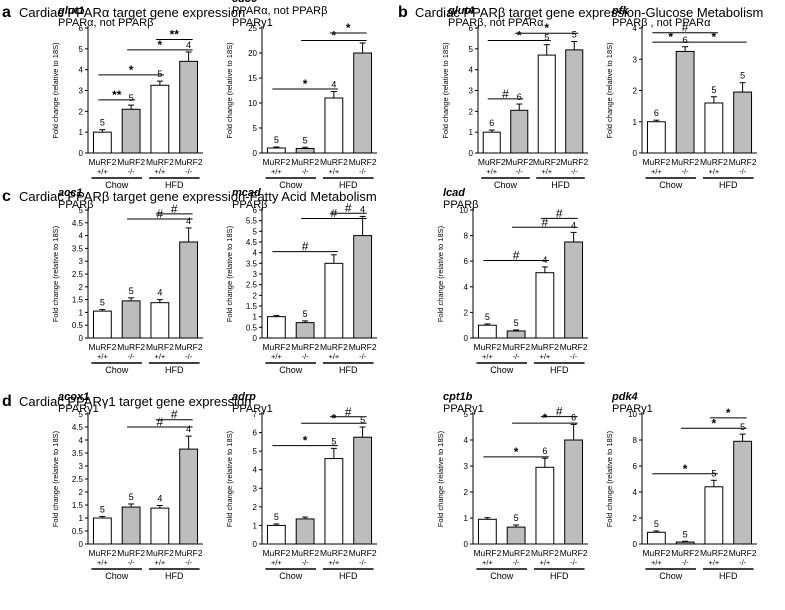 Image resolution: width=785 pixels, height=610 pixels. What do you see at coordinates (661, 23) in the screenshot?
I see `gene-subtitle: PPARβ , not PPARα` at bounding box center [661, 23].